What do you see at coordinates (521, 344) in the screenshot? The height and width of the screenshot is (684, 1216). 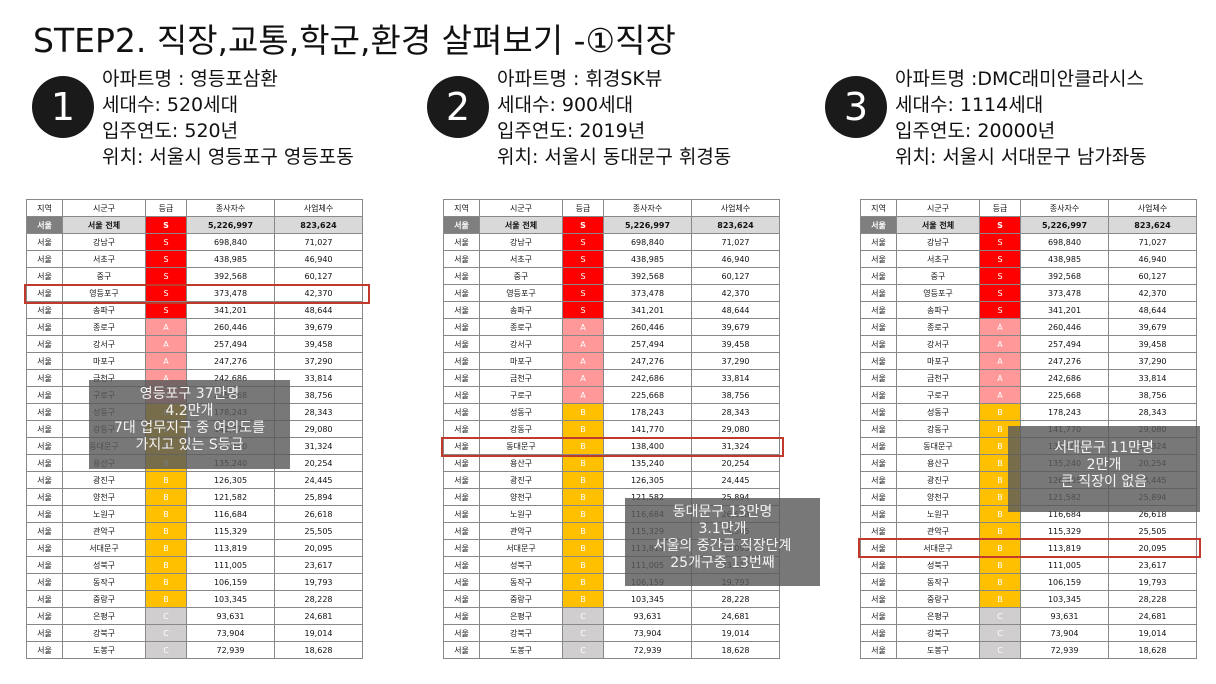 I see `district-cell: 강서구` at bounding box center [521, 344].